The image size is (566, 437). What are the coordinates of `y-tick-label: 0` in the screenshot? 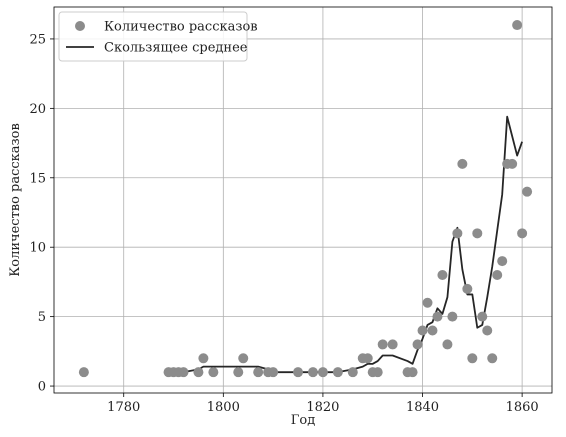 It's located at (42, 387).